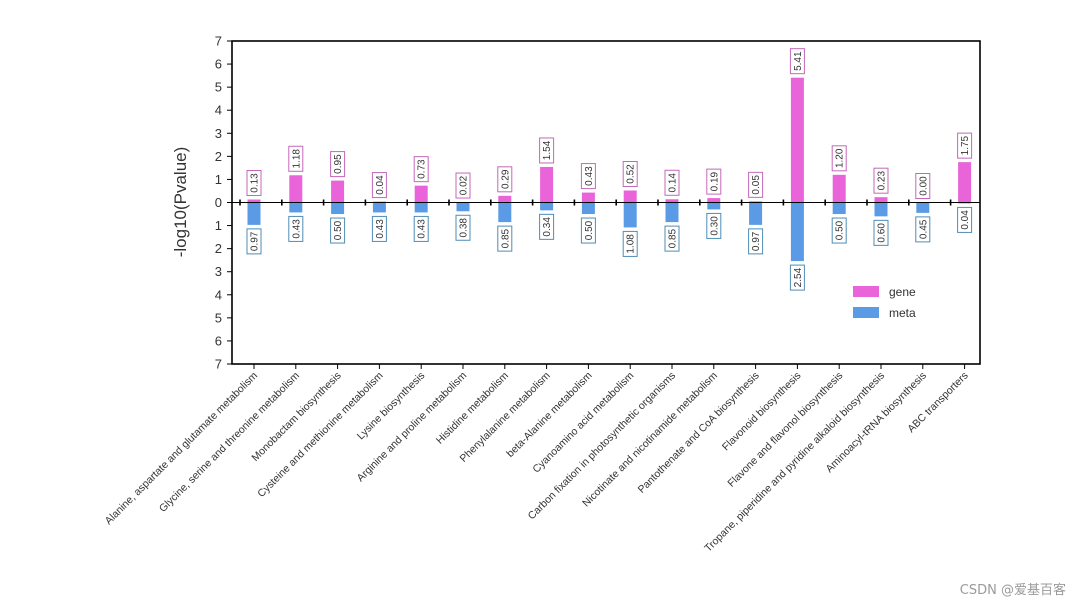 The image size is (1080, 608). Describe the element at coordinates (472, 407) in the screenshot. I see `x-tick-label: Histidine metabolism` at that location.